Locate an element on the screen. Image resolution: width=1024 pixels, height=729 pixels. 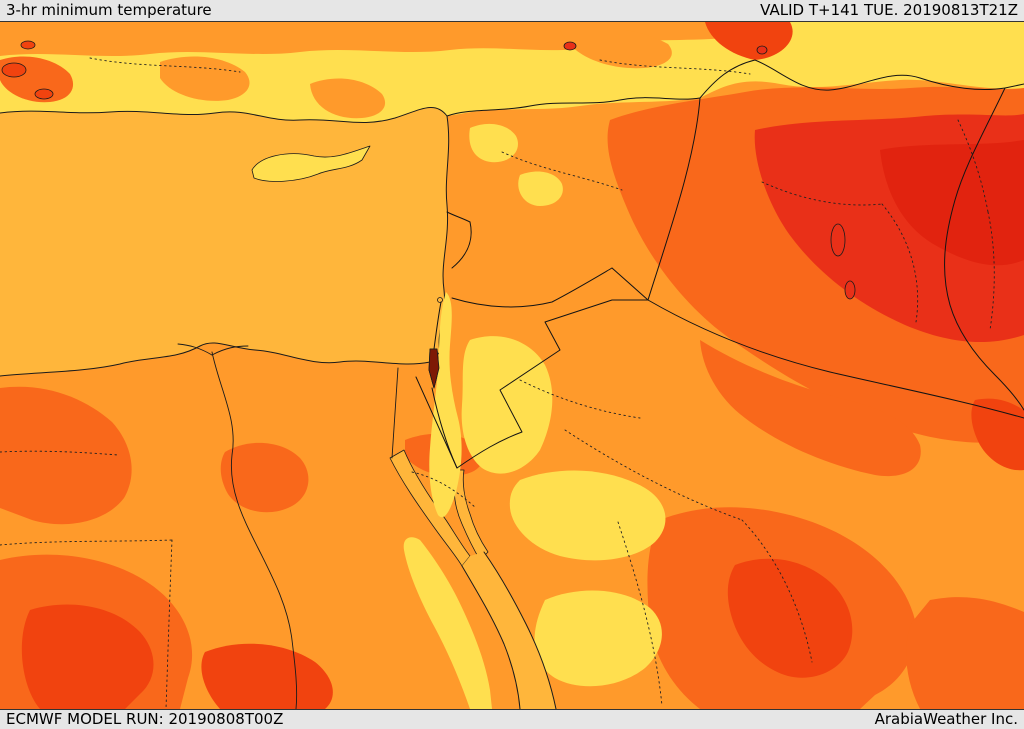
border-lebanon-east is located at coordinates (461, 245).